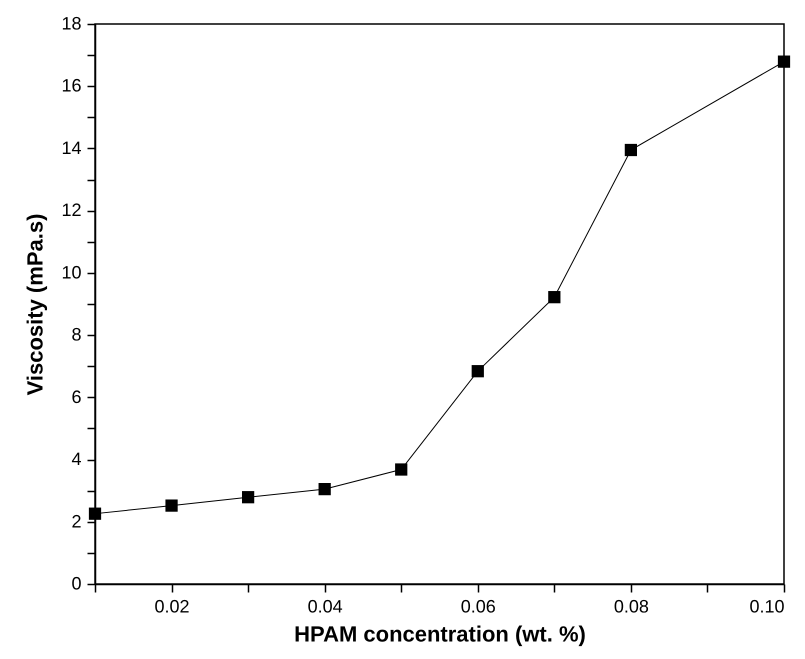 The height and width of the screenshot is (659, 805). Describe the element at coordinates (766, 606) in the screenshot. I see `x-tick-label: 0.10` at that location.